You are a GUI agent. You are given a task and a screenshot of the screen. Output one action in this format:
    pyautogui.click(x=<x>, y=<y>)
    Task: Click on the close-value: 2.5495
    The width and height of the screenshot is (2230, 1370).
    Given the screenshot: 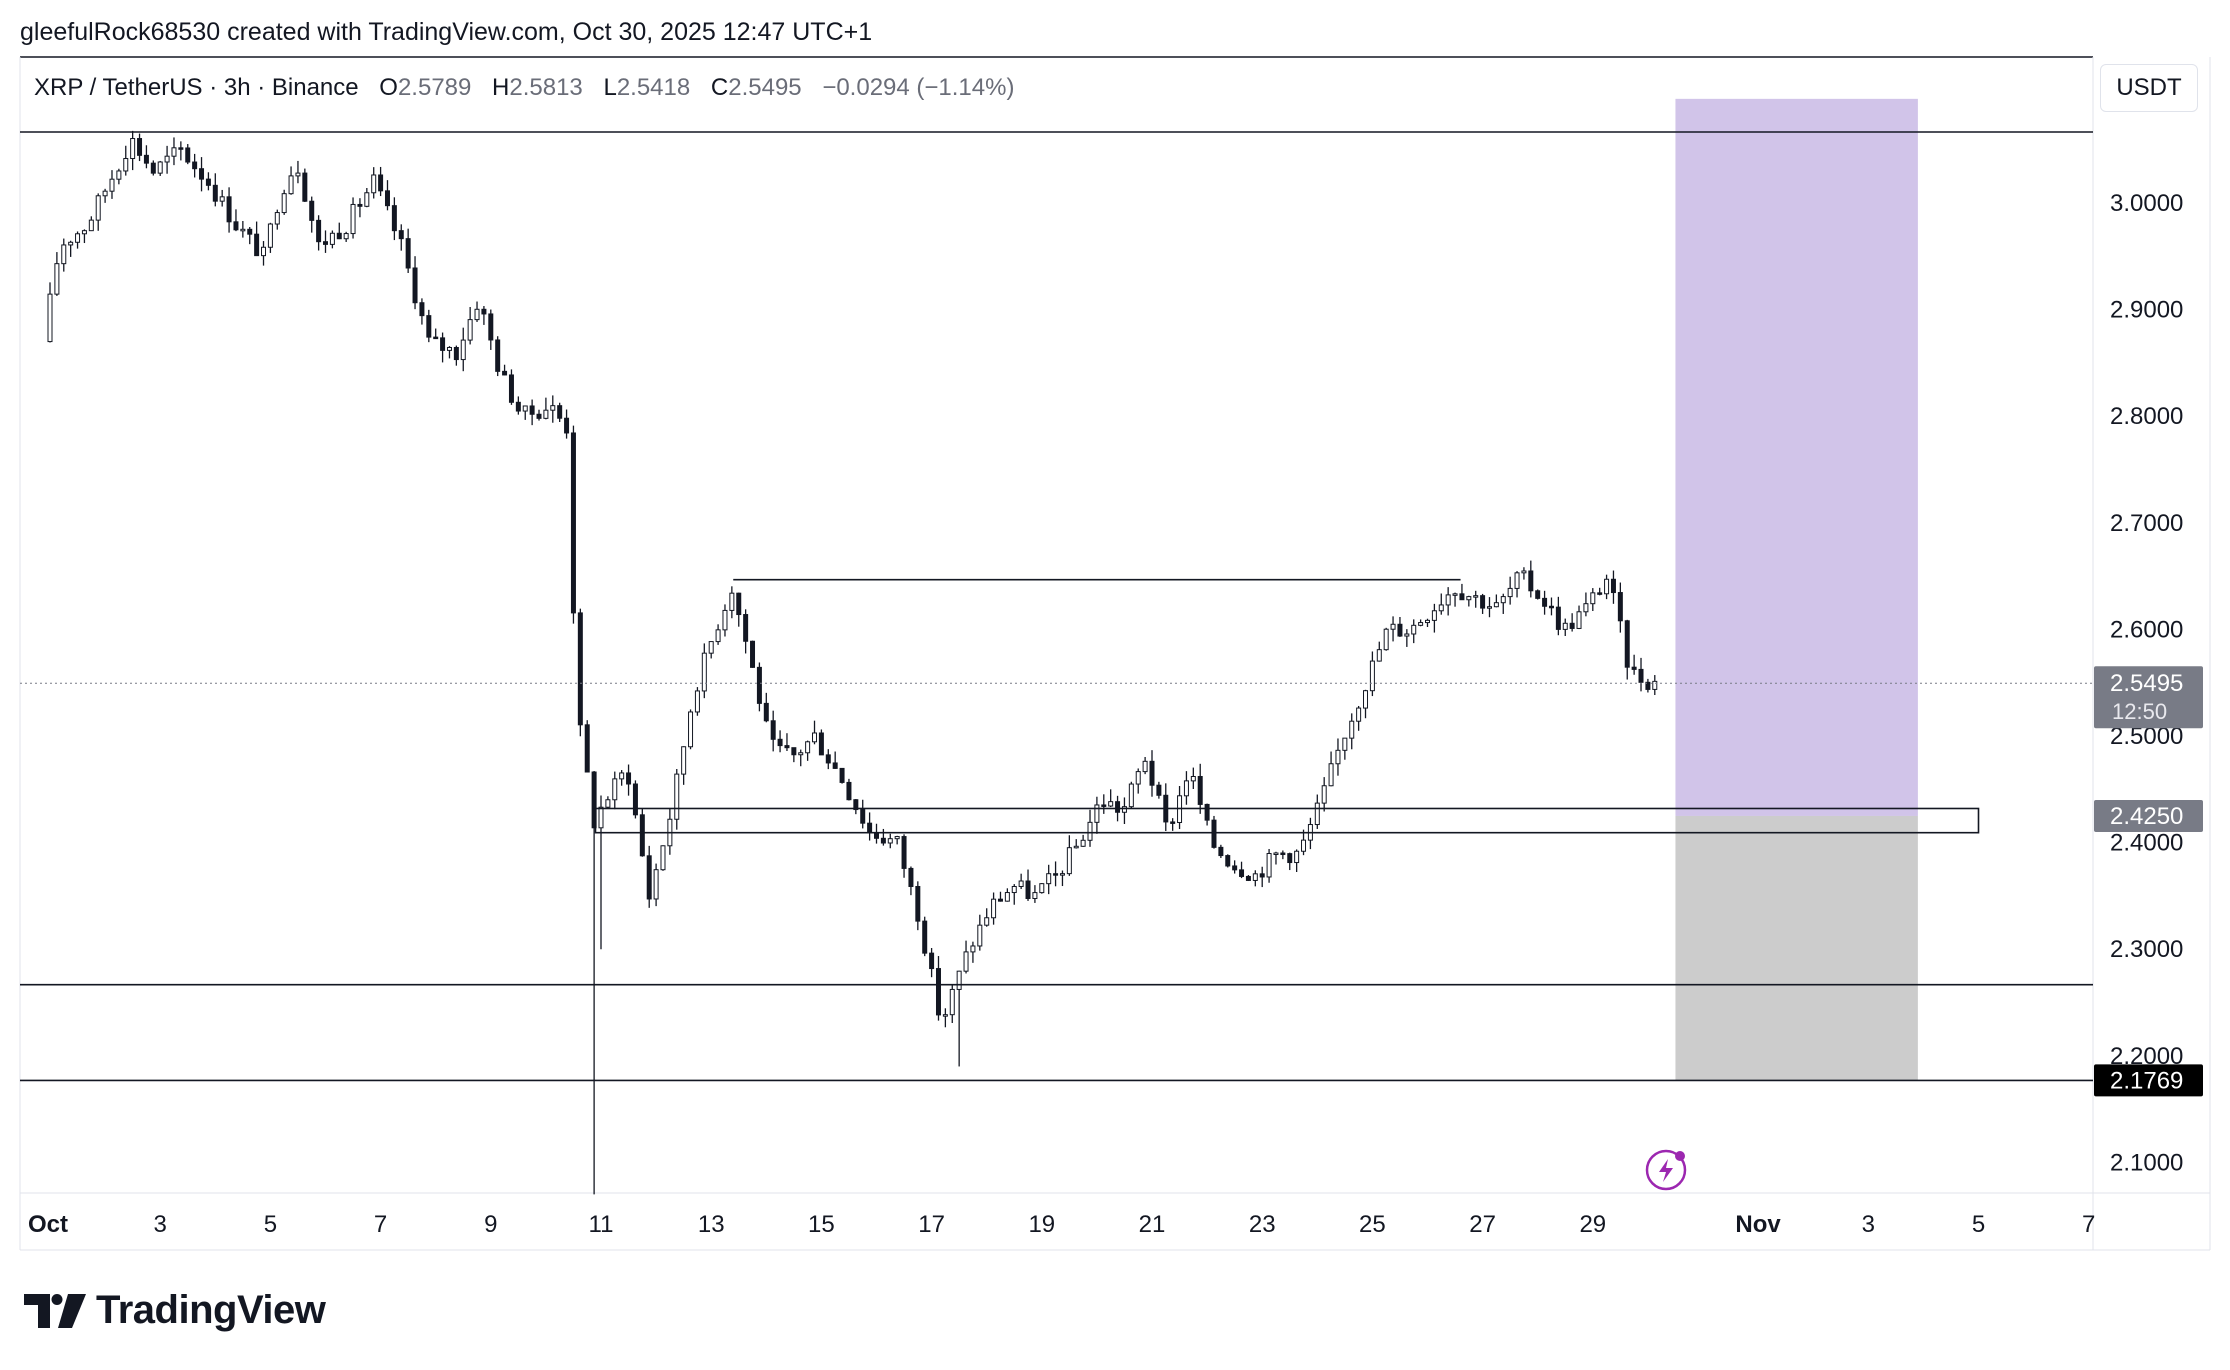 What is the action you would take?
    pyautogui.click(x=765, y=87)
    